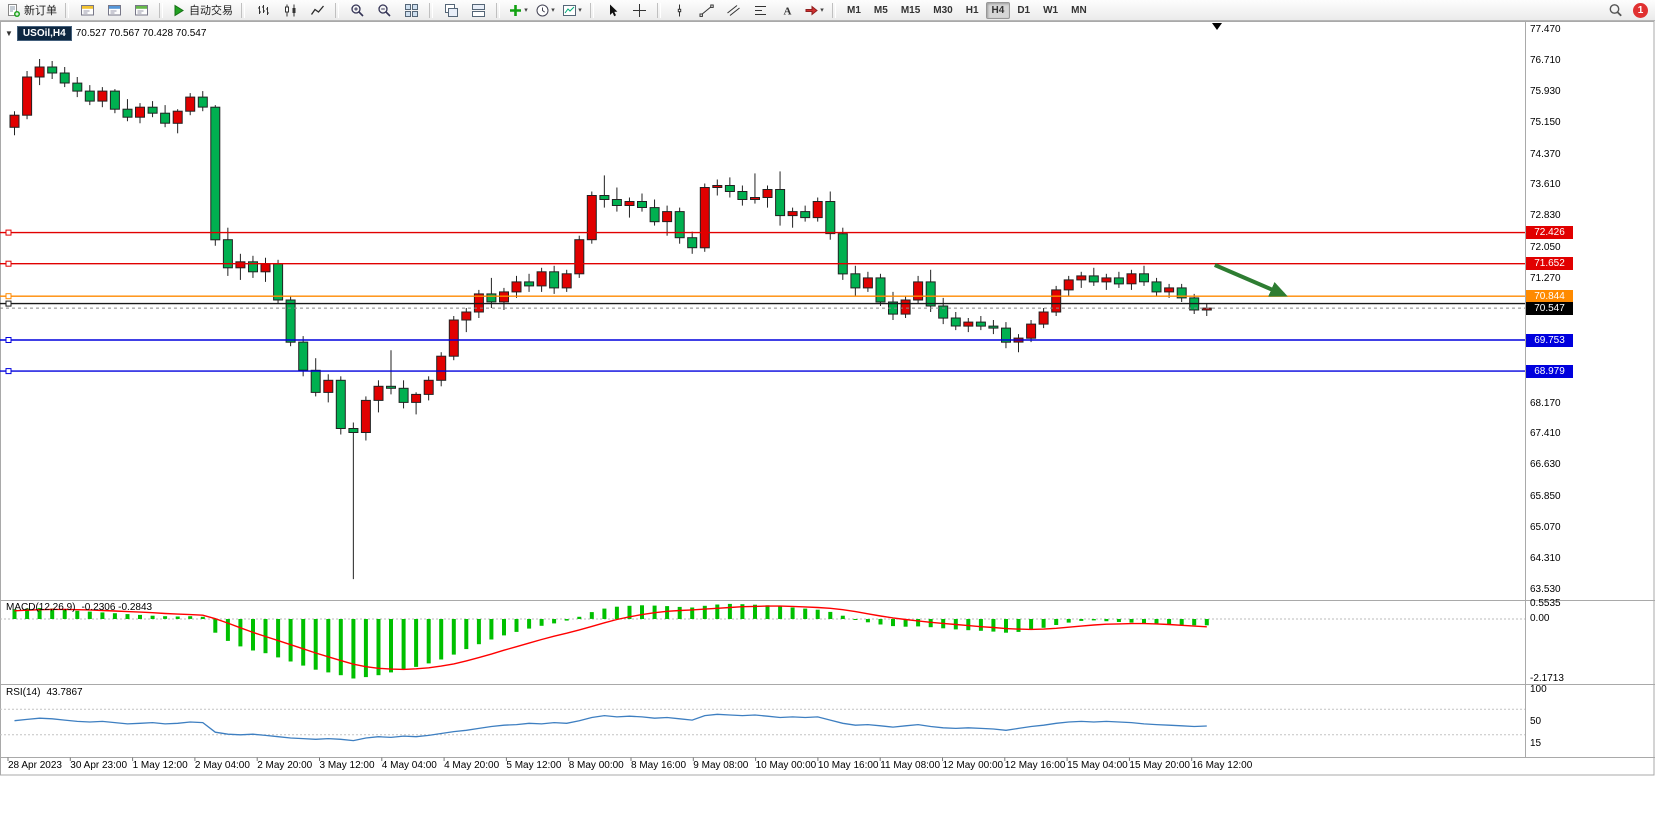 This screenshot has height=825, width=1655. What do you see at coordinates (972, 10) in the screenshot?
I see `timeframe-h1-button: H1` at bounding box center [972, 10].